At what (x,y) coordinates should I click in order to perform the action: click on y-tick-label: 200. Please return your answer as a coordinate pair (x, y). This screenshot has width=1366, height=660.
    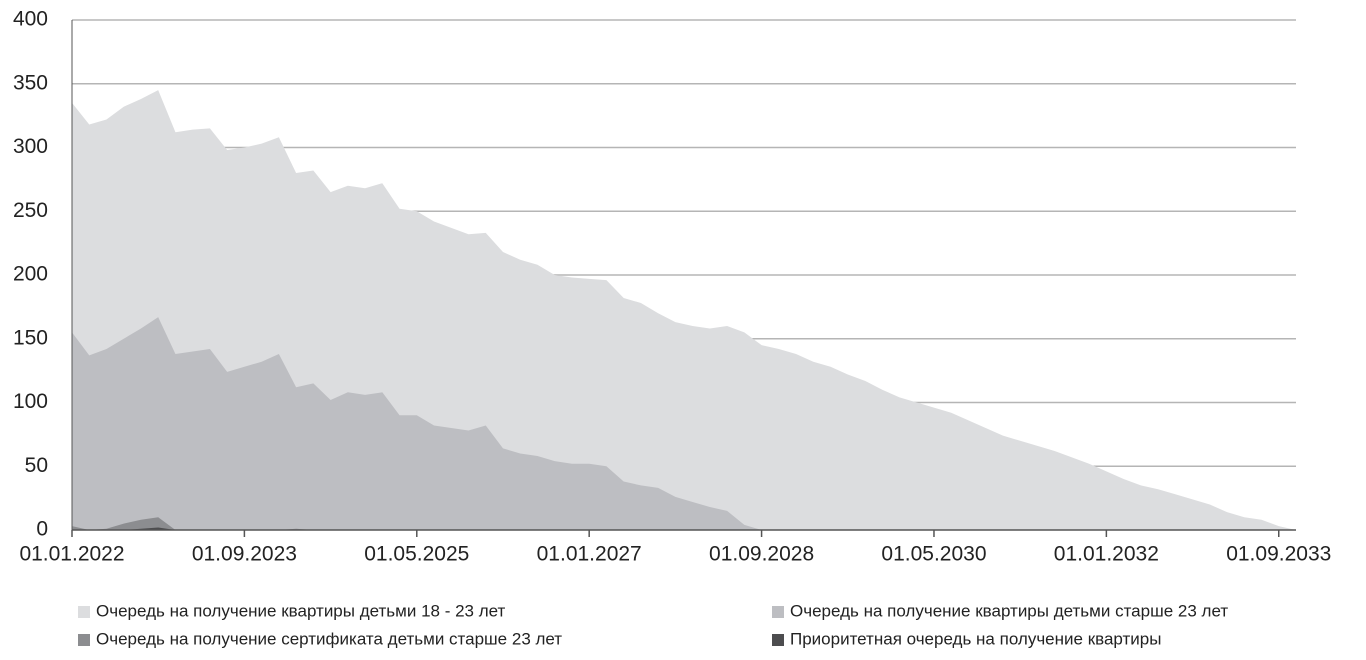
    Looking at the image, I should click on (30, 274).